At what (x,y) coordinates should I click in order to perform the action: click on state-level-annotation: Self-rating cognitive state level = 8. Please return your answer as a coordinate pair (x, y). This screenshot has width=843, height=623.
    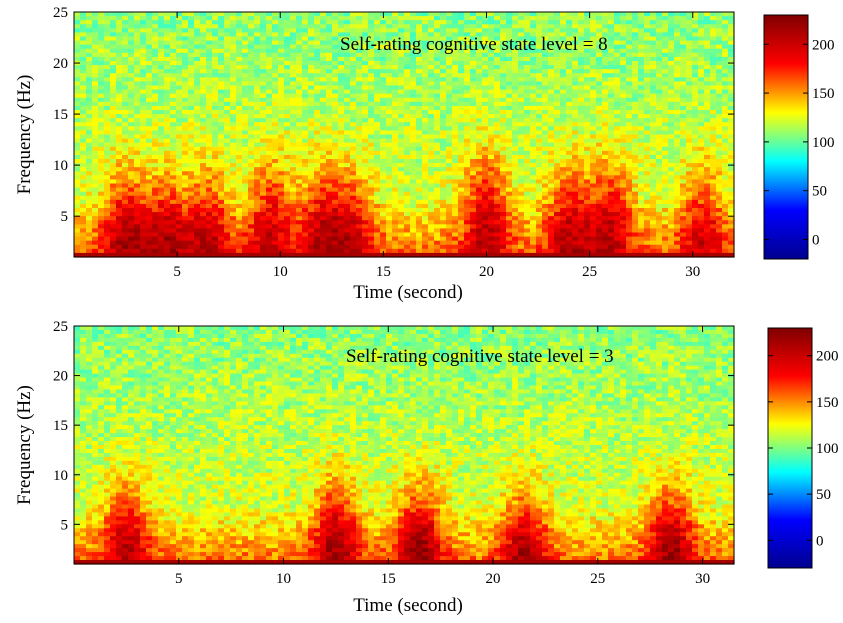
    Looking at the image, I should click on (474, 44).